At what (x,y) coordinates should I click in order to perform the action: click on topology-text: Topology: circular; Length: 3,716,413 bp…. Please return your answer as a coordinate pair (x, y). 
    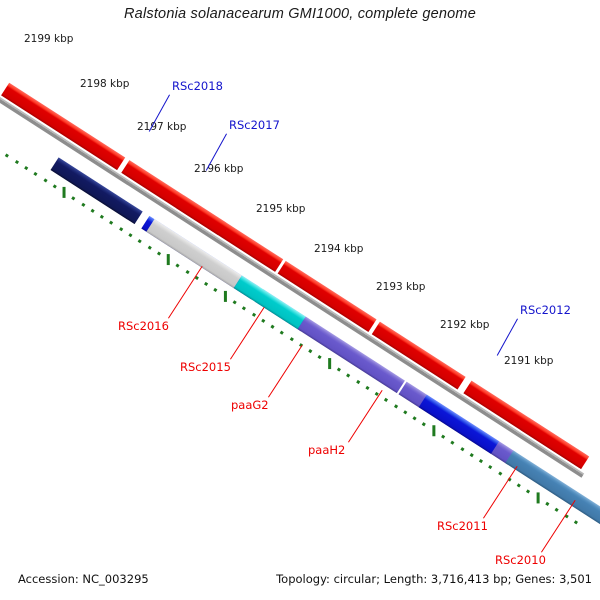
    Looking at the image, I should click on (434, 579).